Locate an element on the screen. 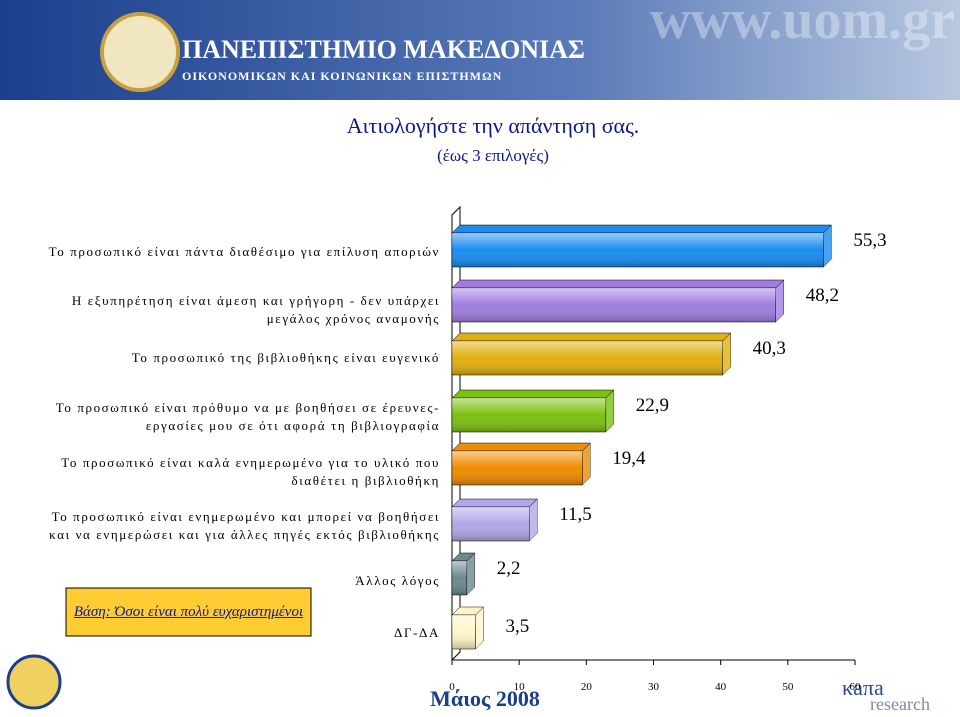 The width and height of the screenshot is (960, 717). category-label: Άλλος λόγος is located at coordinates (397, 580).